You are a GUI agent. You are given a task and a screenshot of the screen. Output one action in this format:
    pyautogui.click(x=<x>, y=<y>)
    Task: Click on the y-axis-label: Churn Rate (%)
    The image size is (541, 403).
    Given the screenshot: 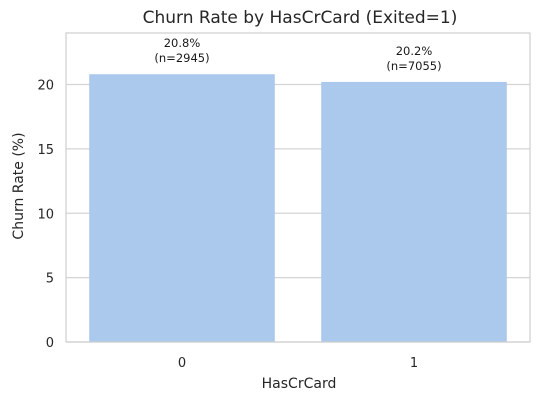 What is the action you would take?
    pyautogui.click(x=19, y=185)
    